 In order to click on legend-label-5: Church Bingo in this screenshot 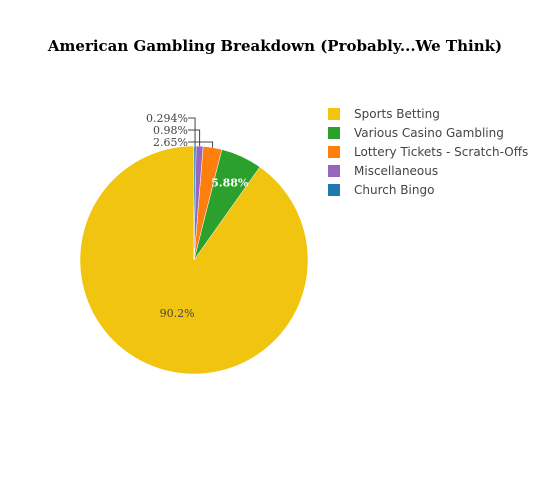, I will do `click(394, 190)`.